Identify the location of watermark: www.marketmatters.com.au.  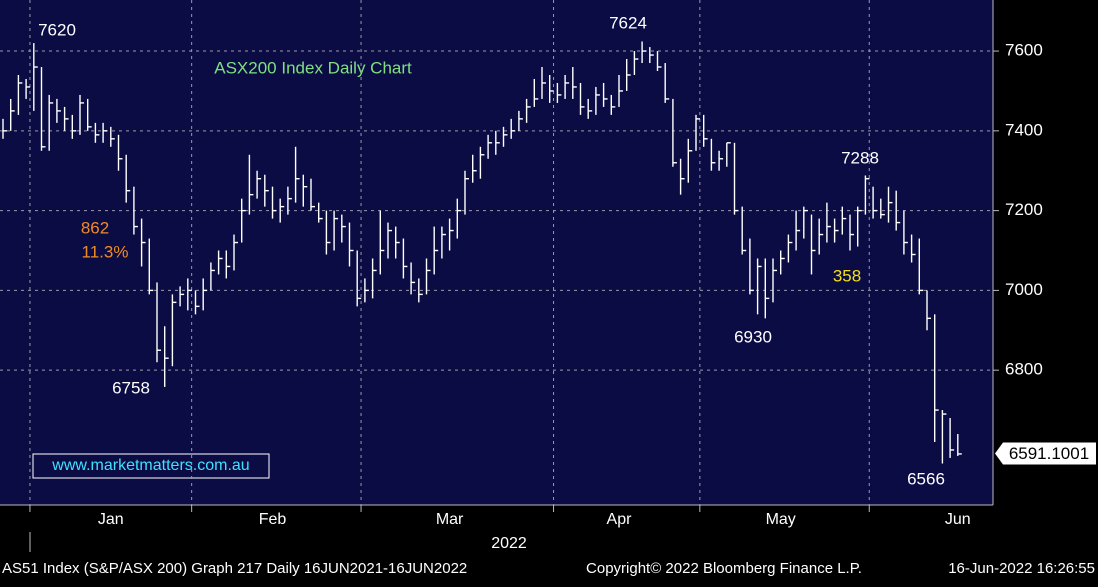
(150, 465).